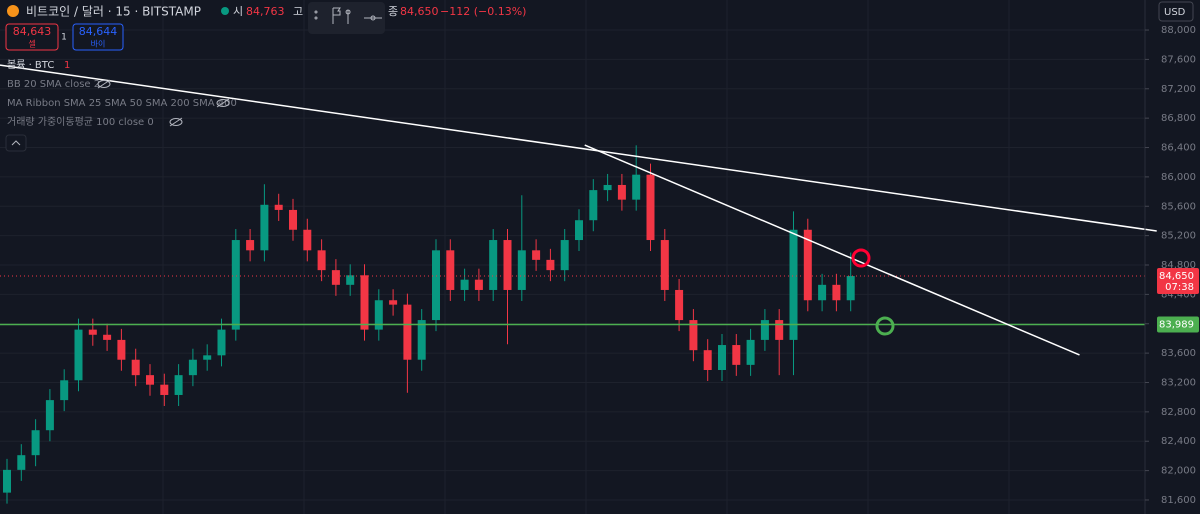  I want to click on indicator: 거래량 가중이동평균 100 close 0, so click(80, 122).